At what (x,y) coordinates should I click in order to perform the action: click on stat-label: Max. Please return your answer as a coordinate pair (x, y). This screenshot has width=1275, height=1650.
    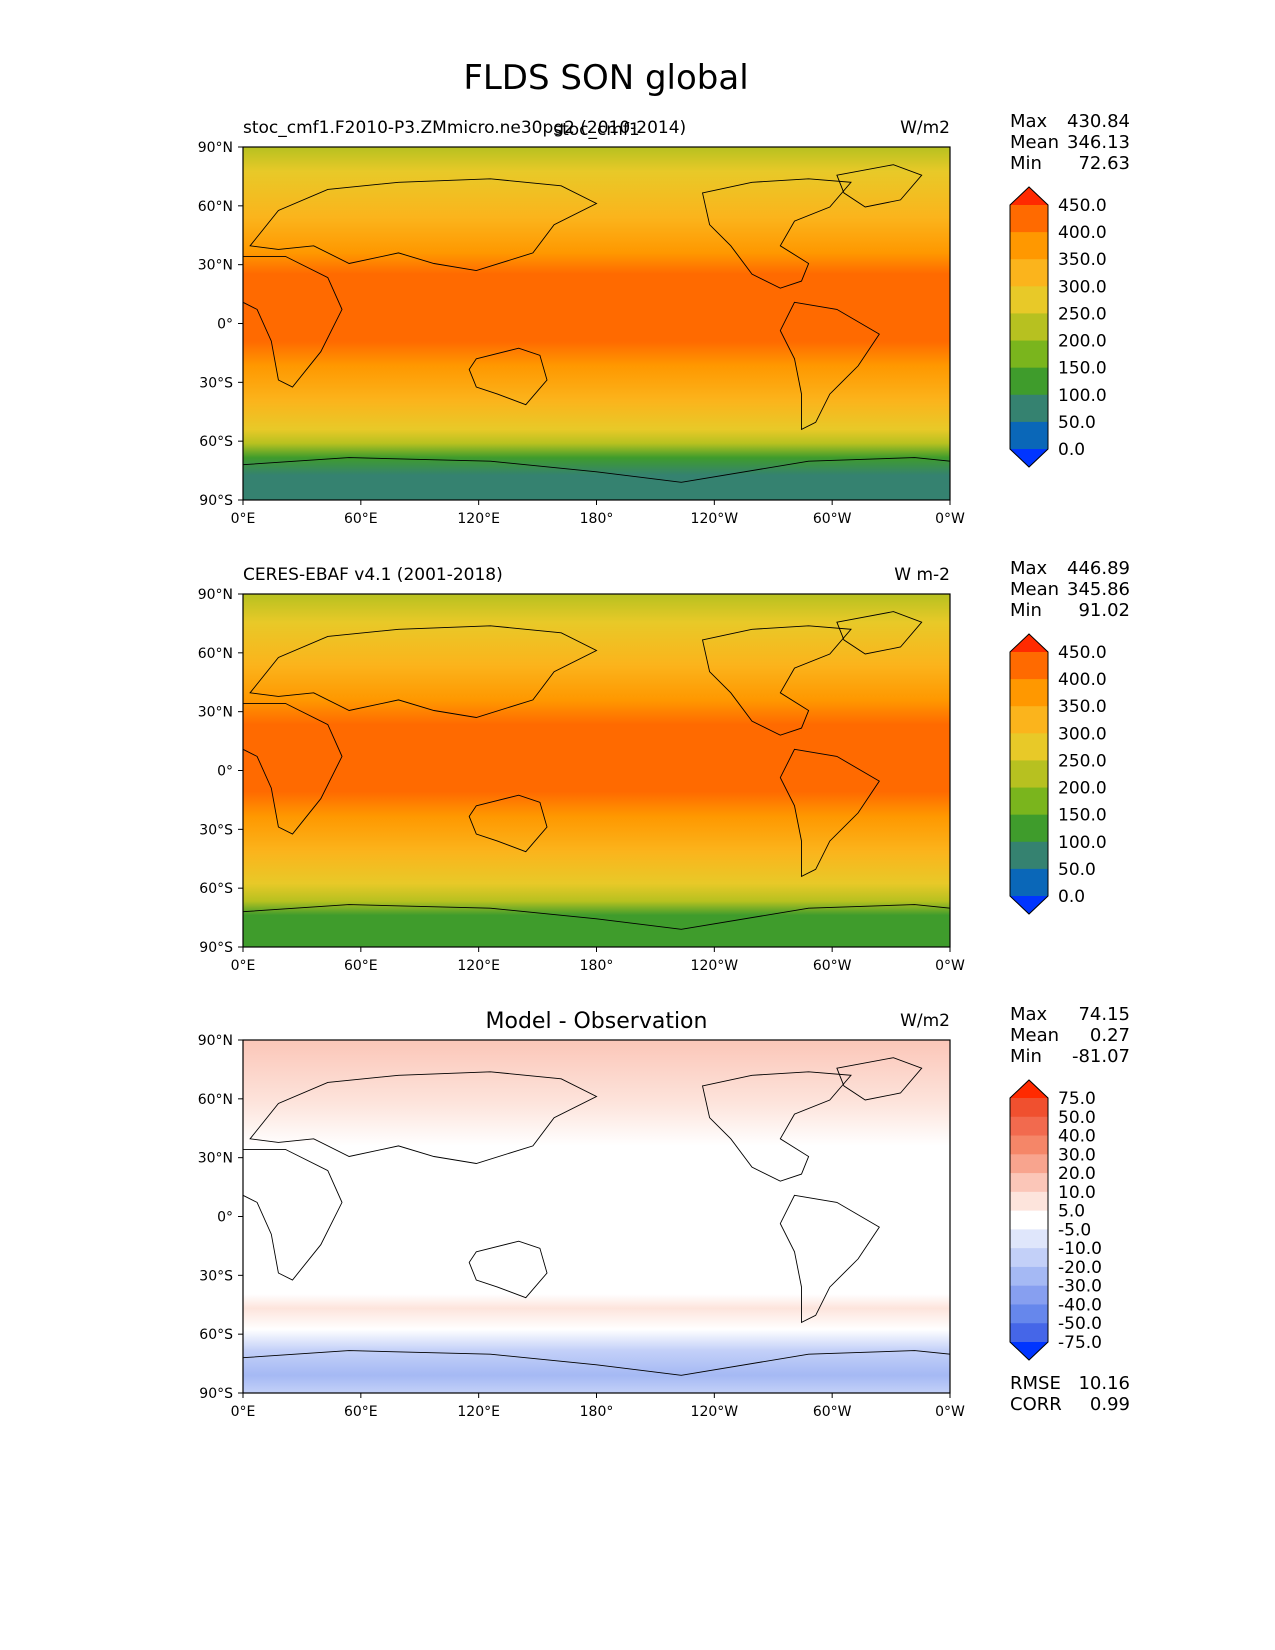
    Looking at the image, I should click on (1029, 121).